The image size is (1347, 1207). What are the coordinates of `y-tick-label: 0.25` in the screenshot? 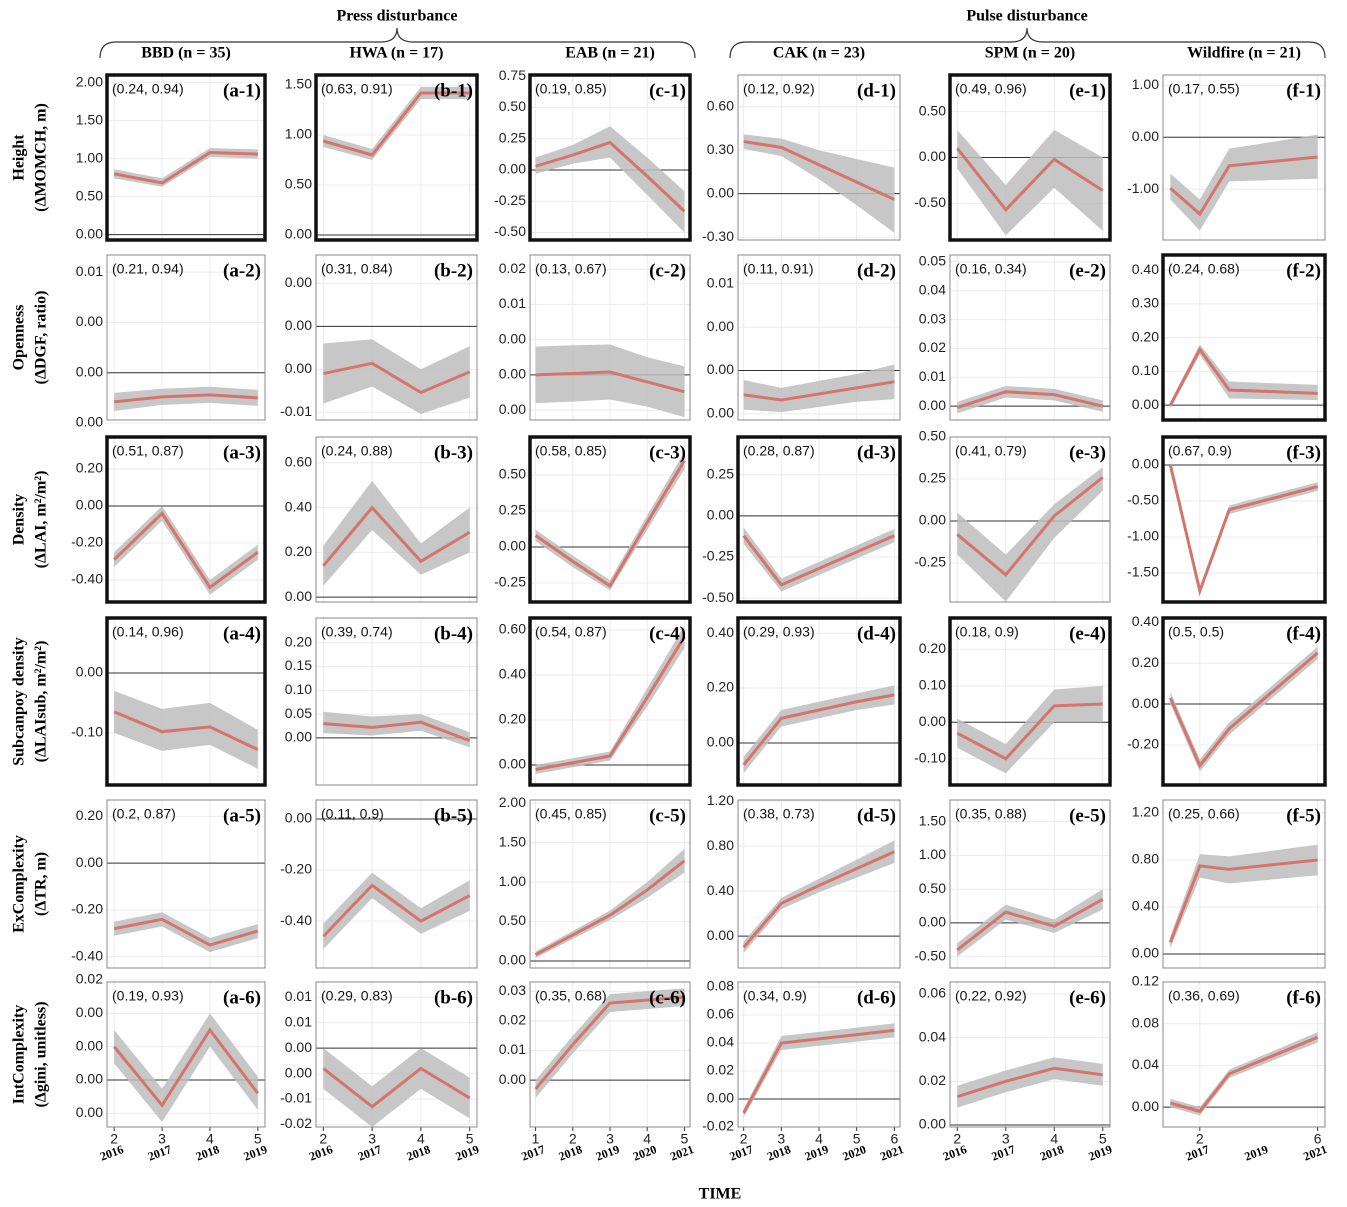 It's located at (512, 510).